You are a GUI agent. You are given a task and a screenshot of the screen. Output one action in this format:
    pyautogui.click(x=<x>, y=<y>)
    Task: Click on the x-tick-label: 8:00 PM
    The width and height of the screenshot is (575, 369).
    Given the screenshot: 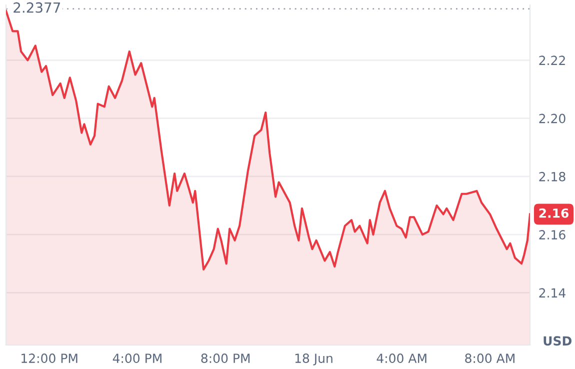 What is the action you would take?
    pyautogui.click(x=225, y=359)
    